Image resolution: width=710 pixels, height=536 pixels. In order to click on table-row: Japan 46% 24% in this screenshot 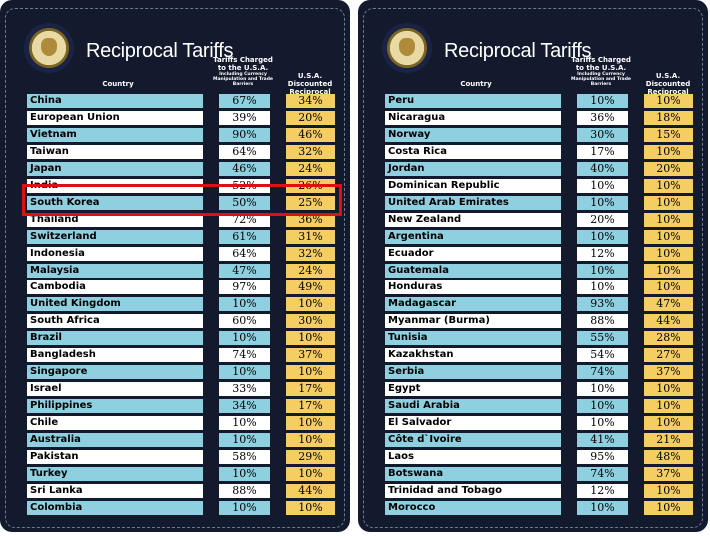, I will do `click(175, 168)`.